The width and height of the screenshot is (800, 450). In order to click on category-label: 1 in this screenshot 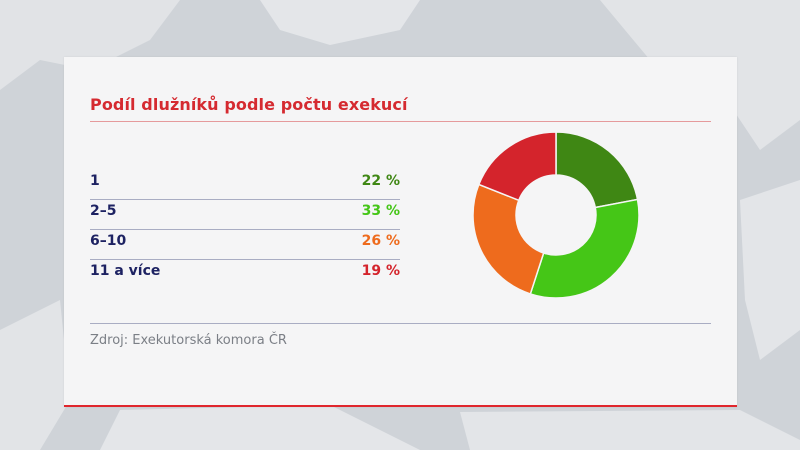, I will do `click(95, 181)`.